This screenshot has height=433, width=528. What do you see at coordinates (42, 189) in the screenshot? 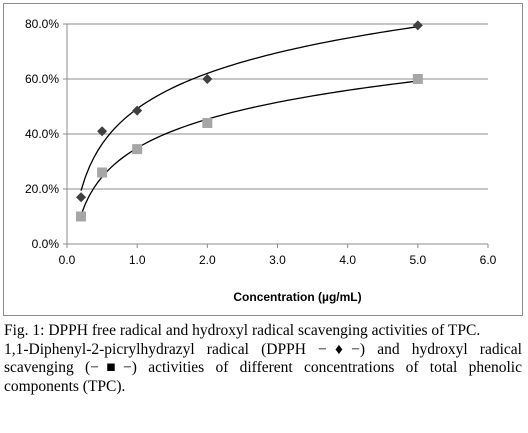
I see `y-tick-label: 20.0%` at bounding box center [42, 189].